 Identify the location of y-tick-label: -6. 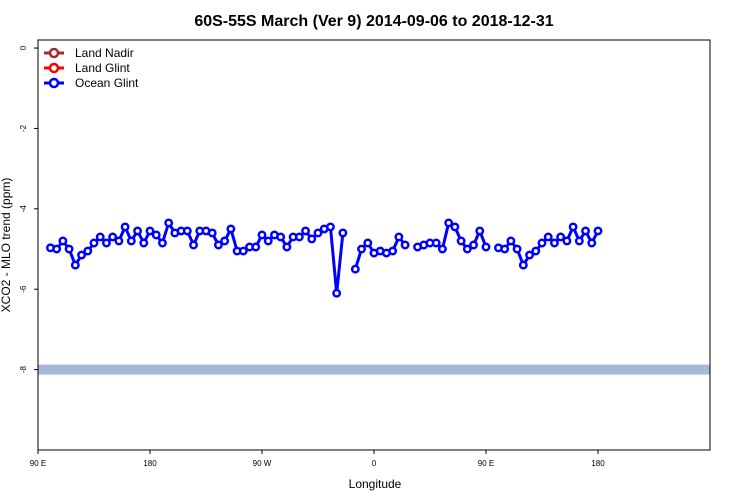
(23, 289).